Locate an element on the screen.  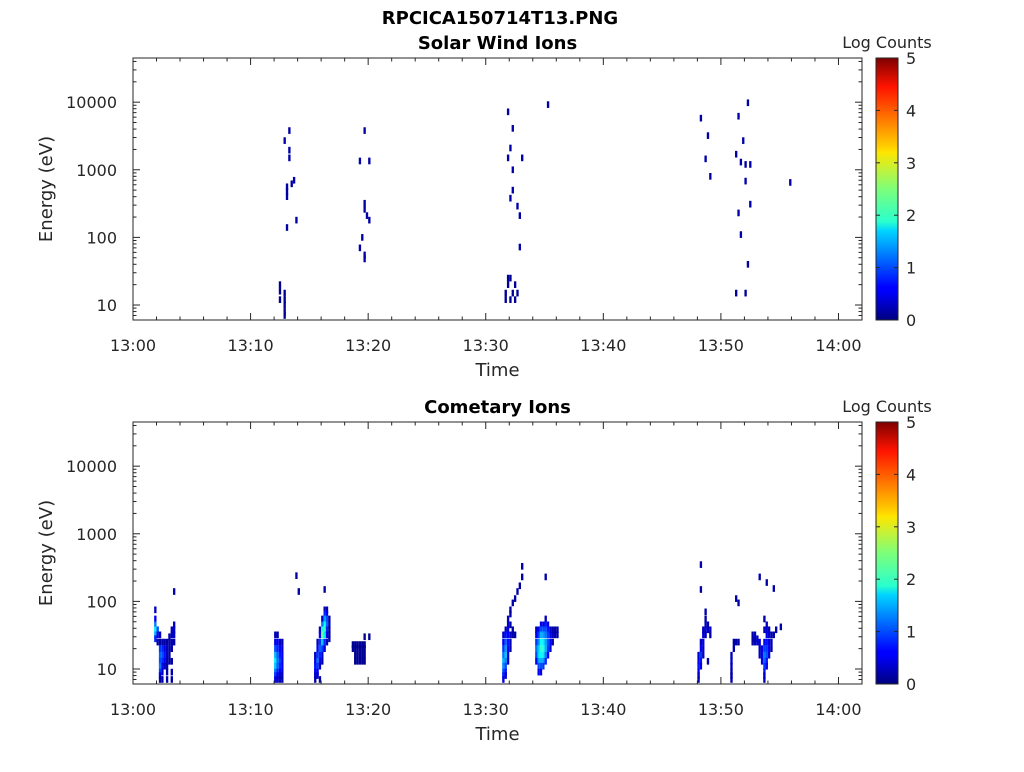
colorbar-tick-label: 2 is located at coordinates (911, 215).